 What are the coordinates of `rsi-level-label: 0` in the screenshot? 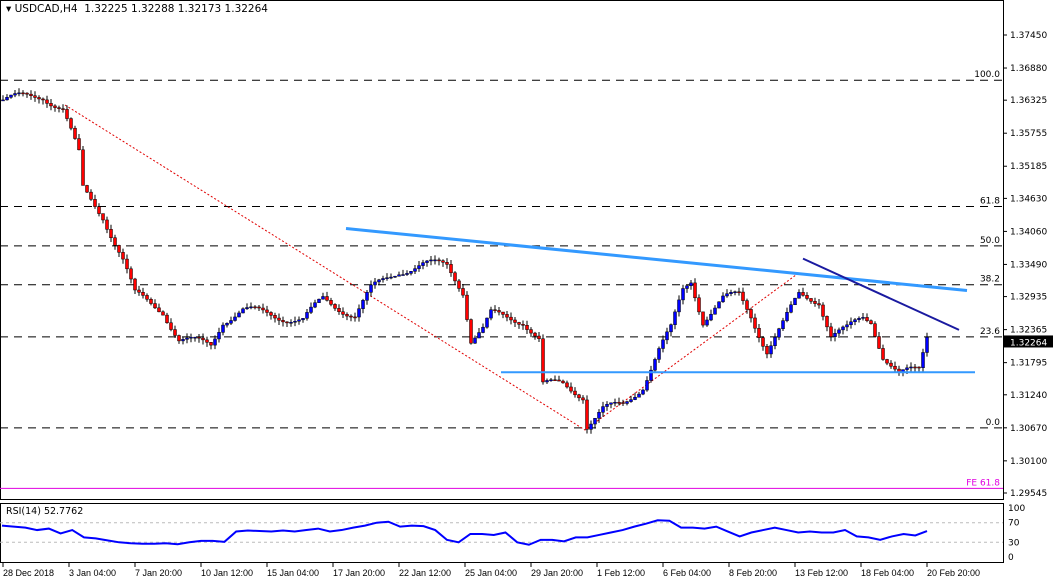 It's located at (1011, 558).